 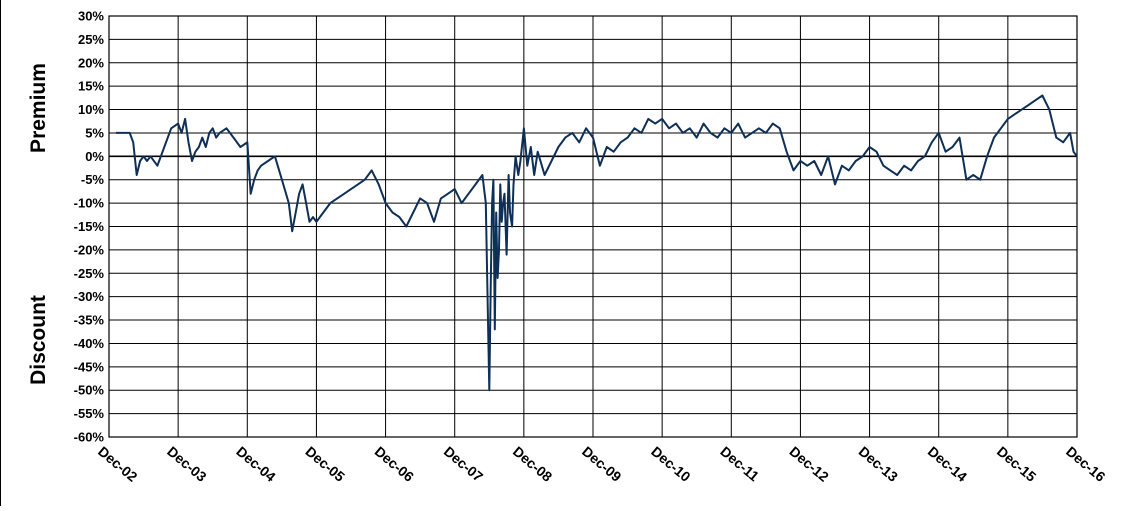 I want to click on x-tick-label: Dec-13, so click(x=879, y=464).